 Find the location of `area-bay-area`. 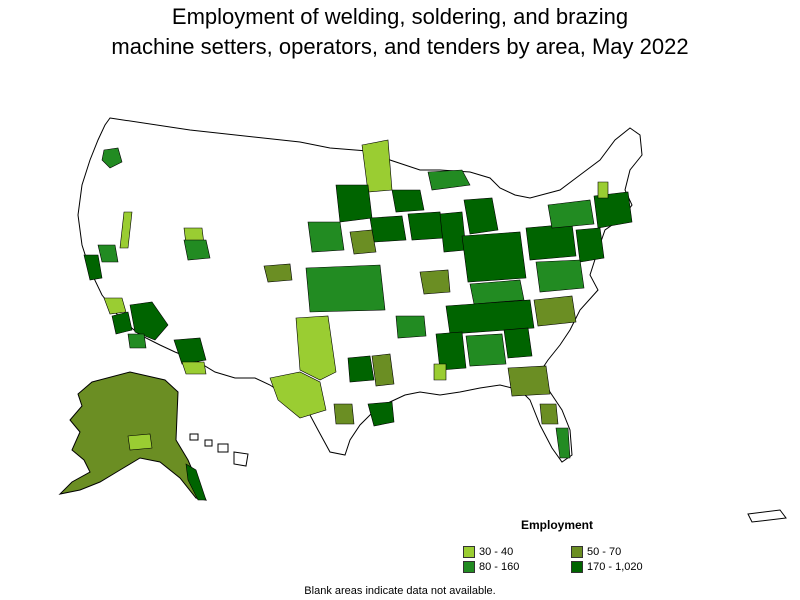

area-bay-area is located at coordinates (93, 267).